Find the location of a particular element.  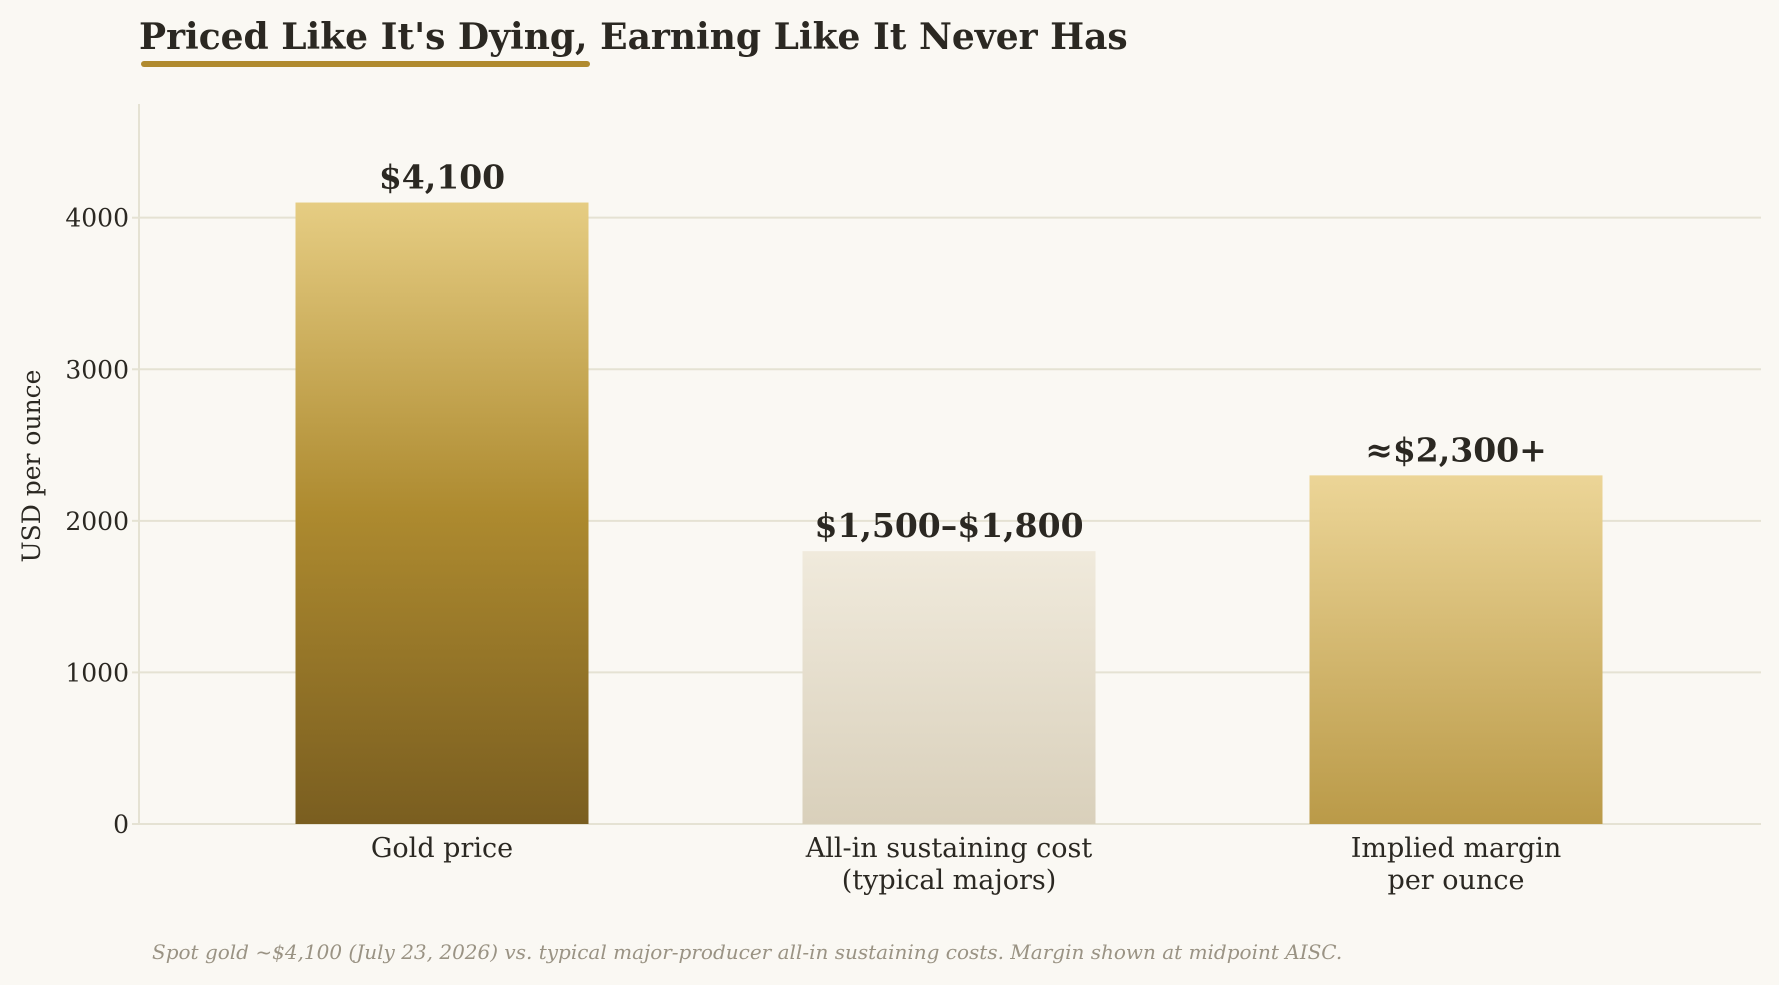

y-axis-label: USD per ounce is located at coordinates (31, 466).